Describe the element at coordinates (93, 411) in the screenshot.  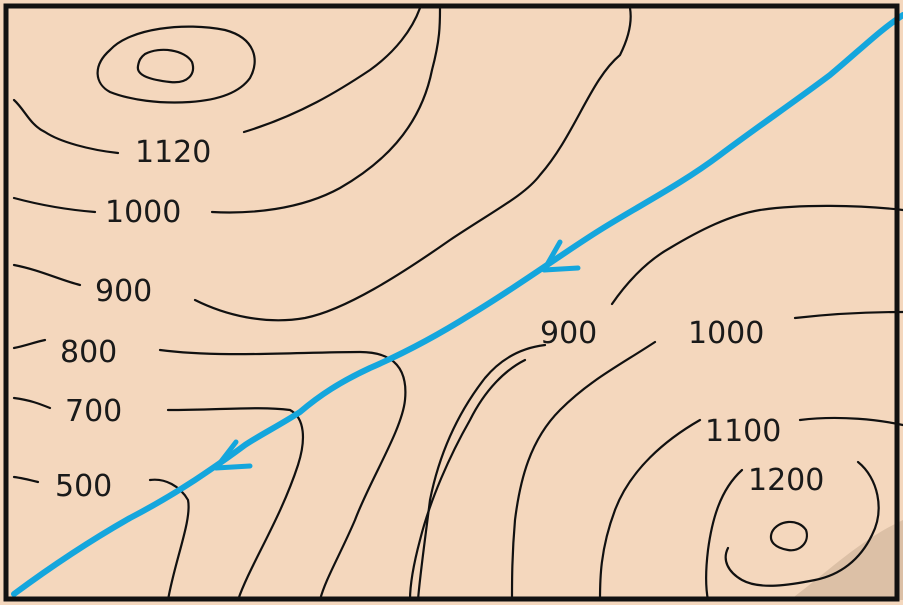
I see `label-contour-700: 700` at that location.